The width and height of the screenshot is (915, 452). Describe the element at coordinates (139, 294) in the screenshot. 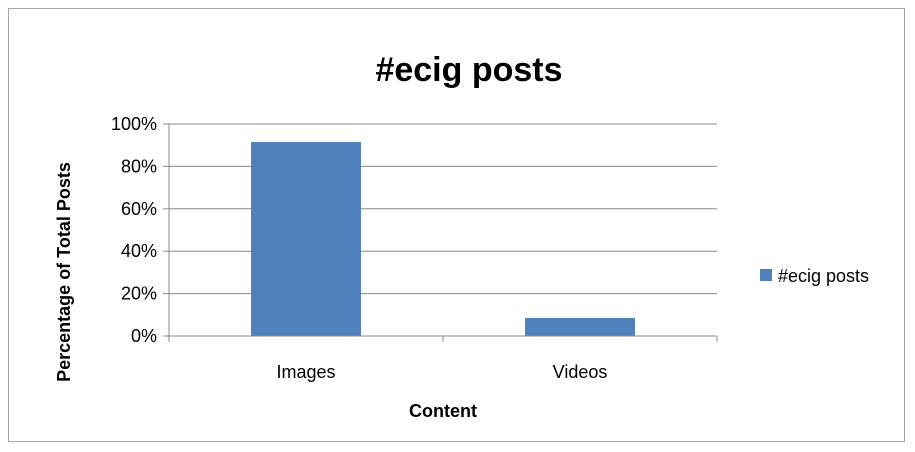

I see `y-tick-label: 20%` at that location.